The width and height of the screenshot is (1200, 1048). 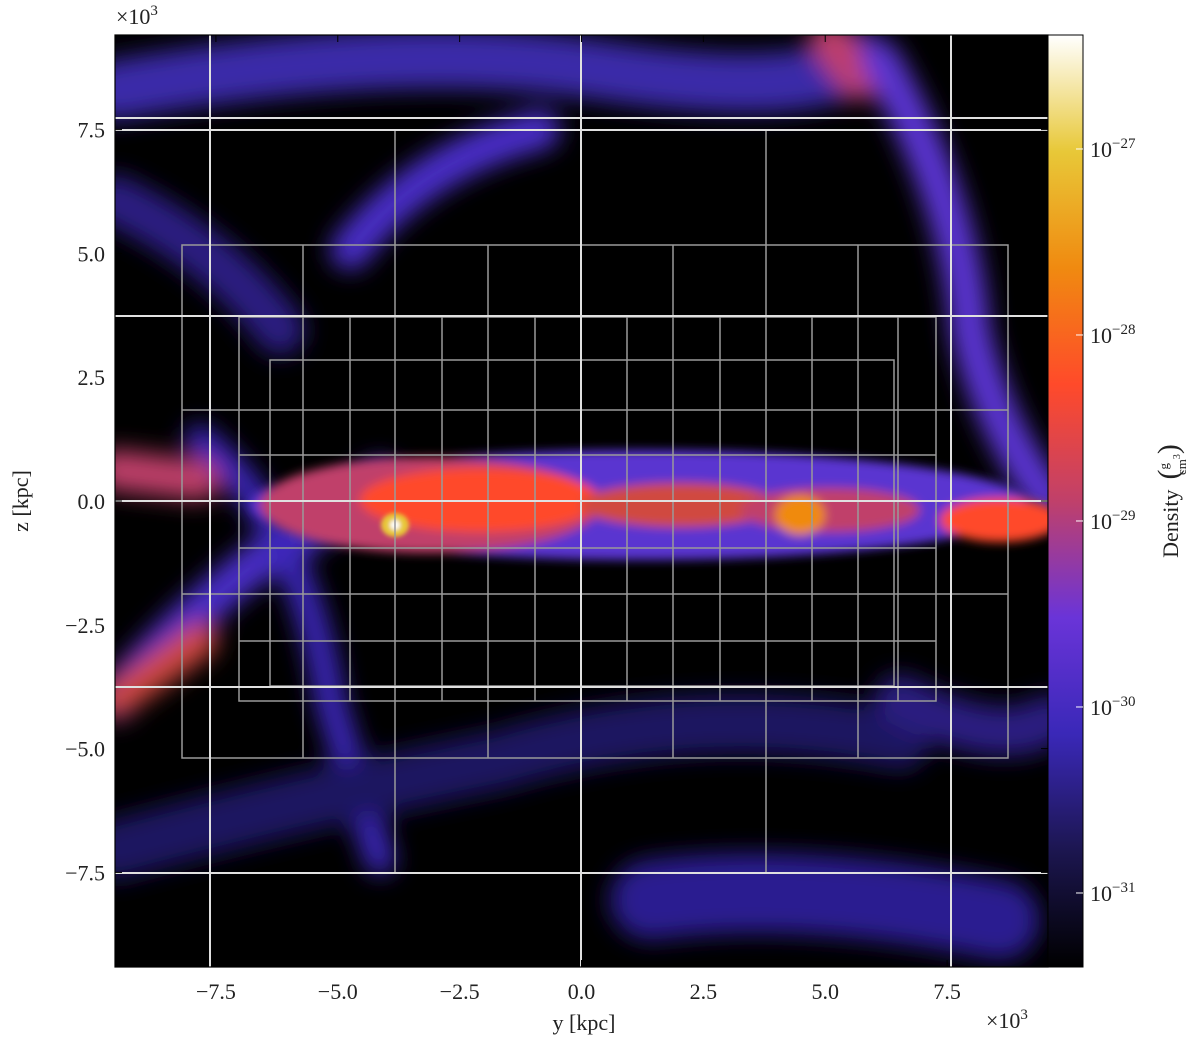 What do you see at coordinates (584, 1022) in the screenshot?
I see `x-axis-label: y [kpc]` at bounding box center [584, 1022].